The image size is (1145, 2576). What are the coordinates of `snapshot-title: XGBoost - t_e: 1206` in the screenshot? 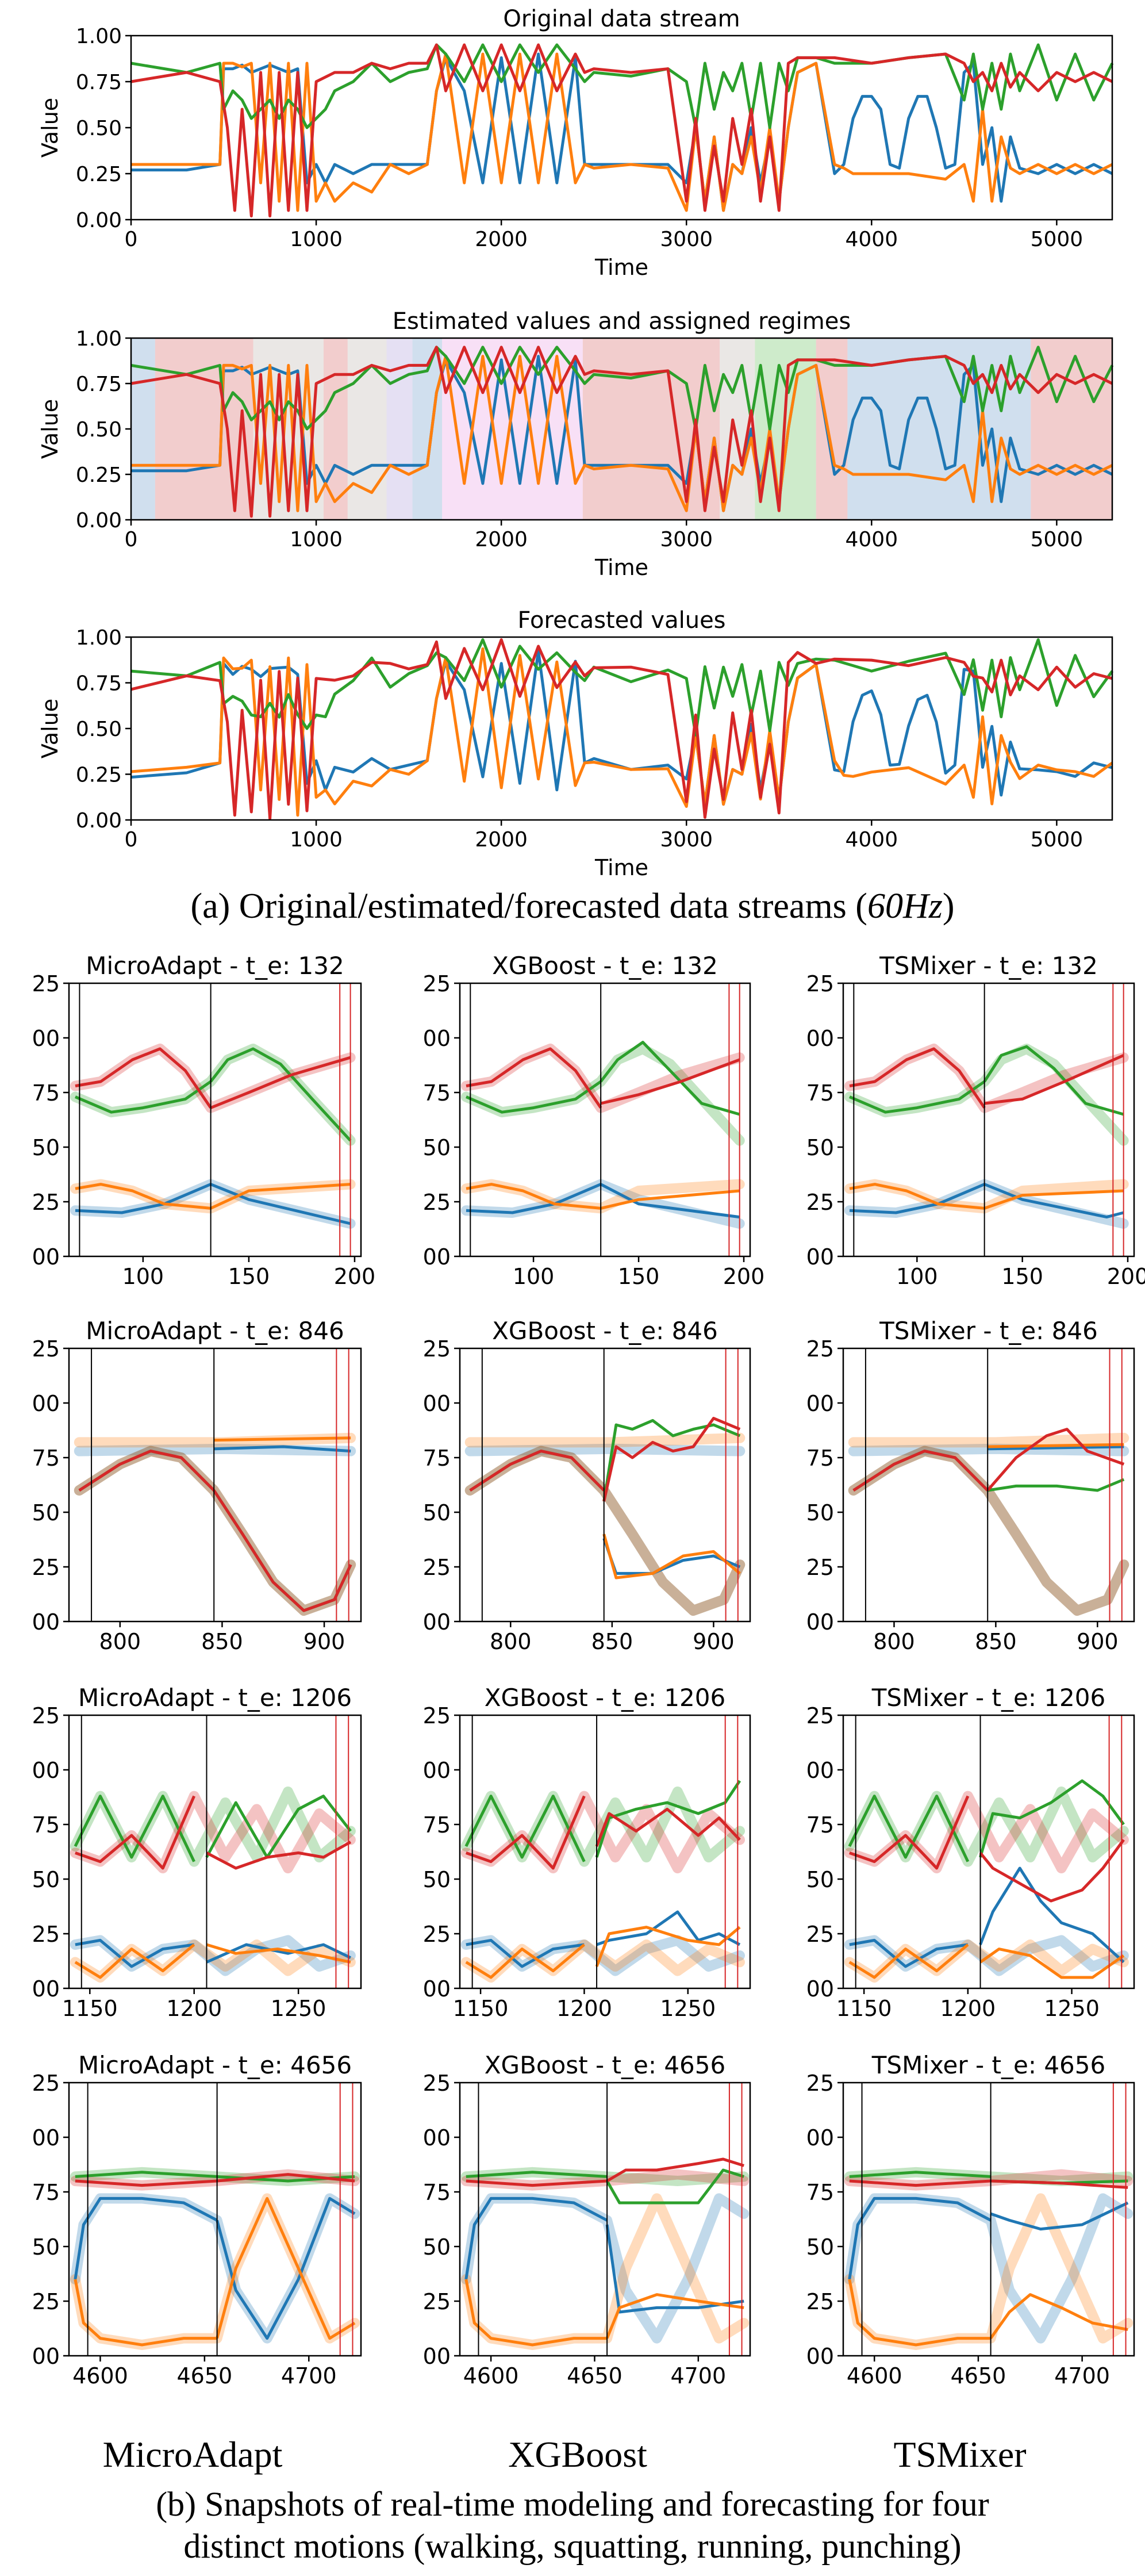 It's located at (605, 1698).